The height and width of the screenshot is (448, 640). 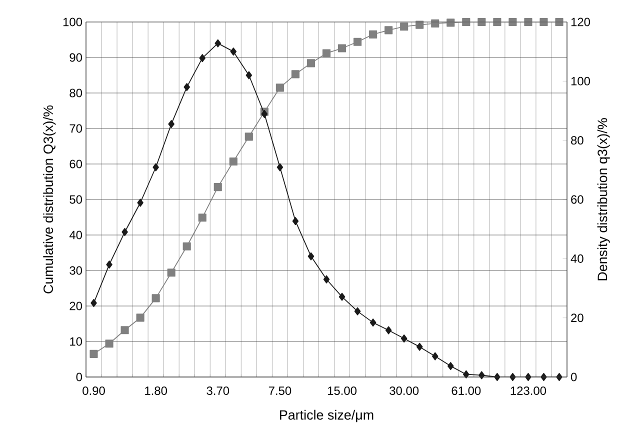 What do you see at coordinates (218, 390) in the screenshot?
I see `x-tick-label: 3.70` at bounding box center [218, 390].